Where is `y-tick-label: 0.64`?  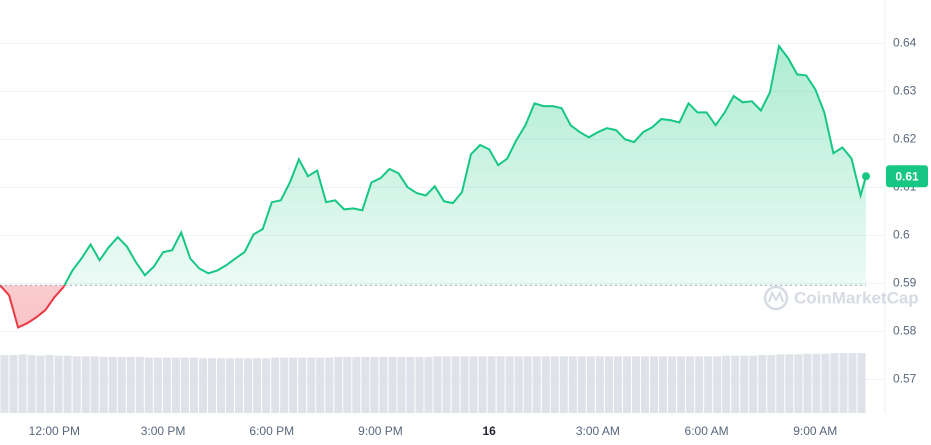 y-tick-label: 0.64 is located at coordinates (905, 42).